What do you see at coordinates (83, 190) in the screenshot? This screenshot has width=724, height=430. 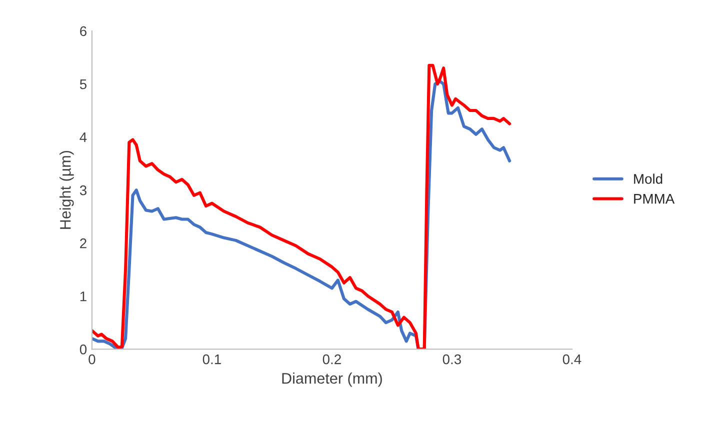 I see `y-tick-label: 3` at bounding box center [83, 190].